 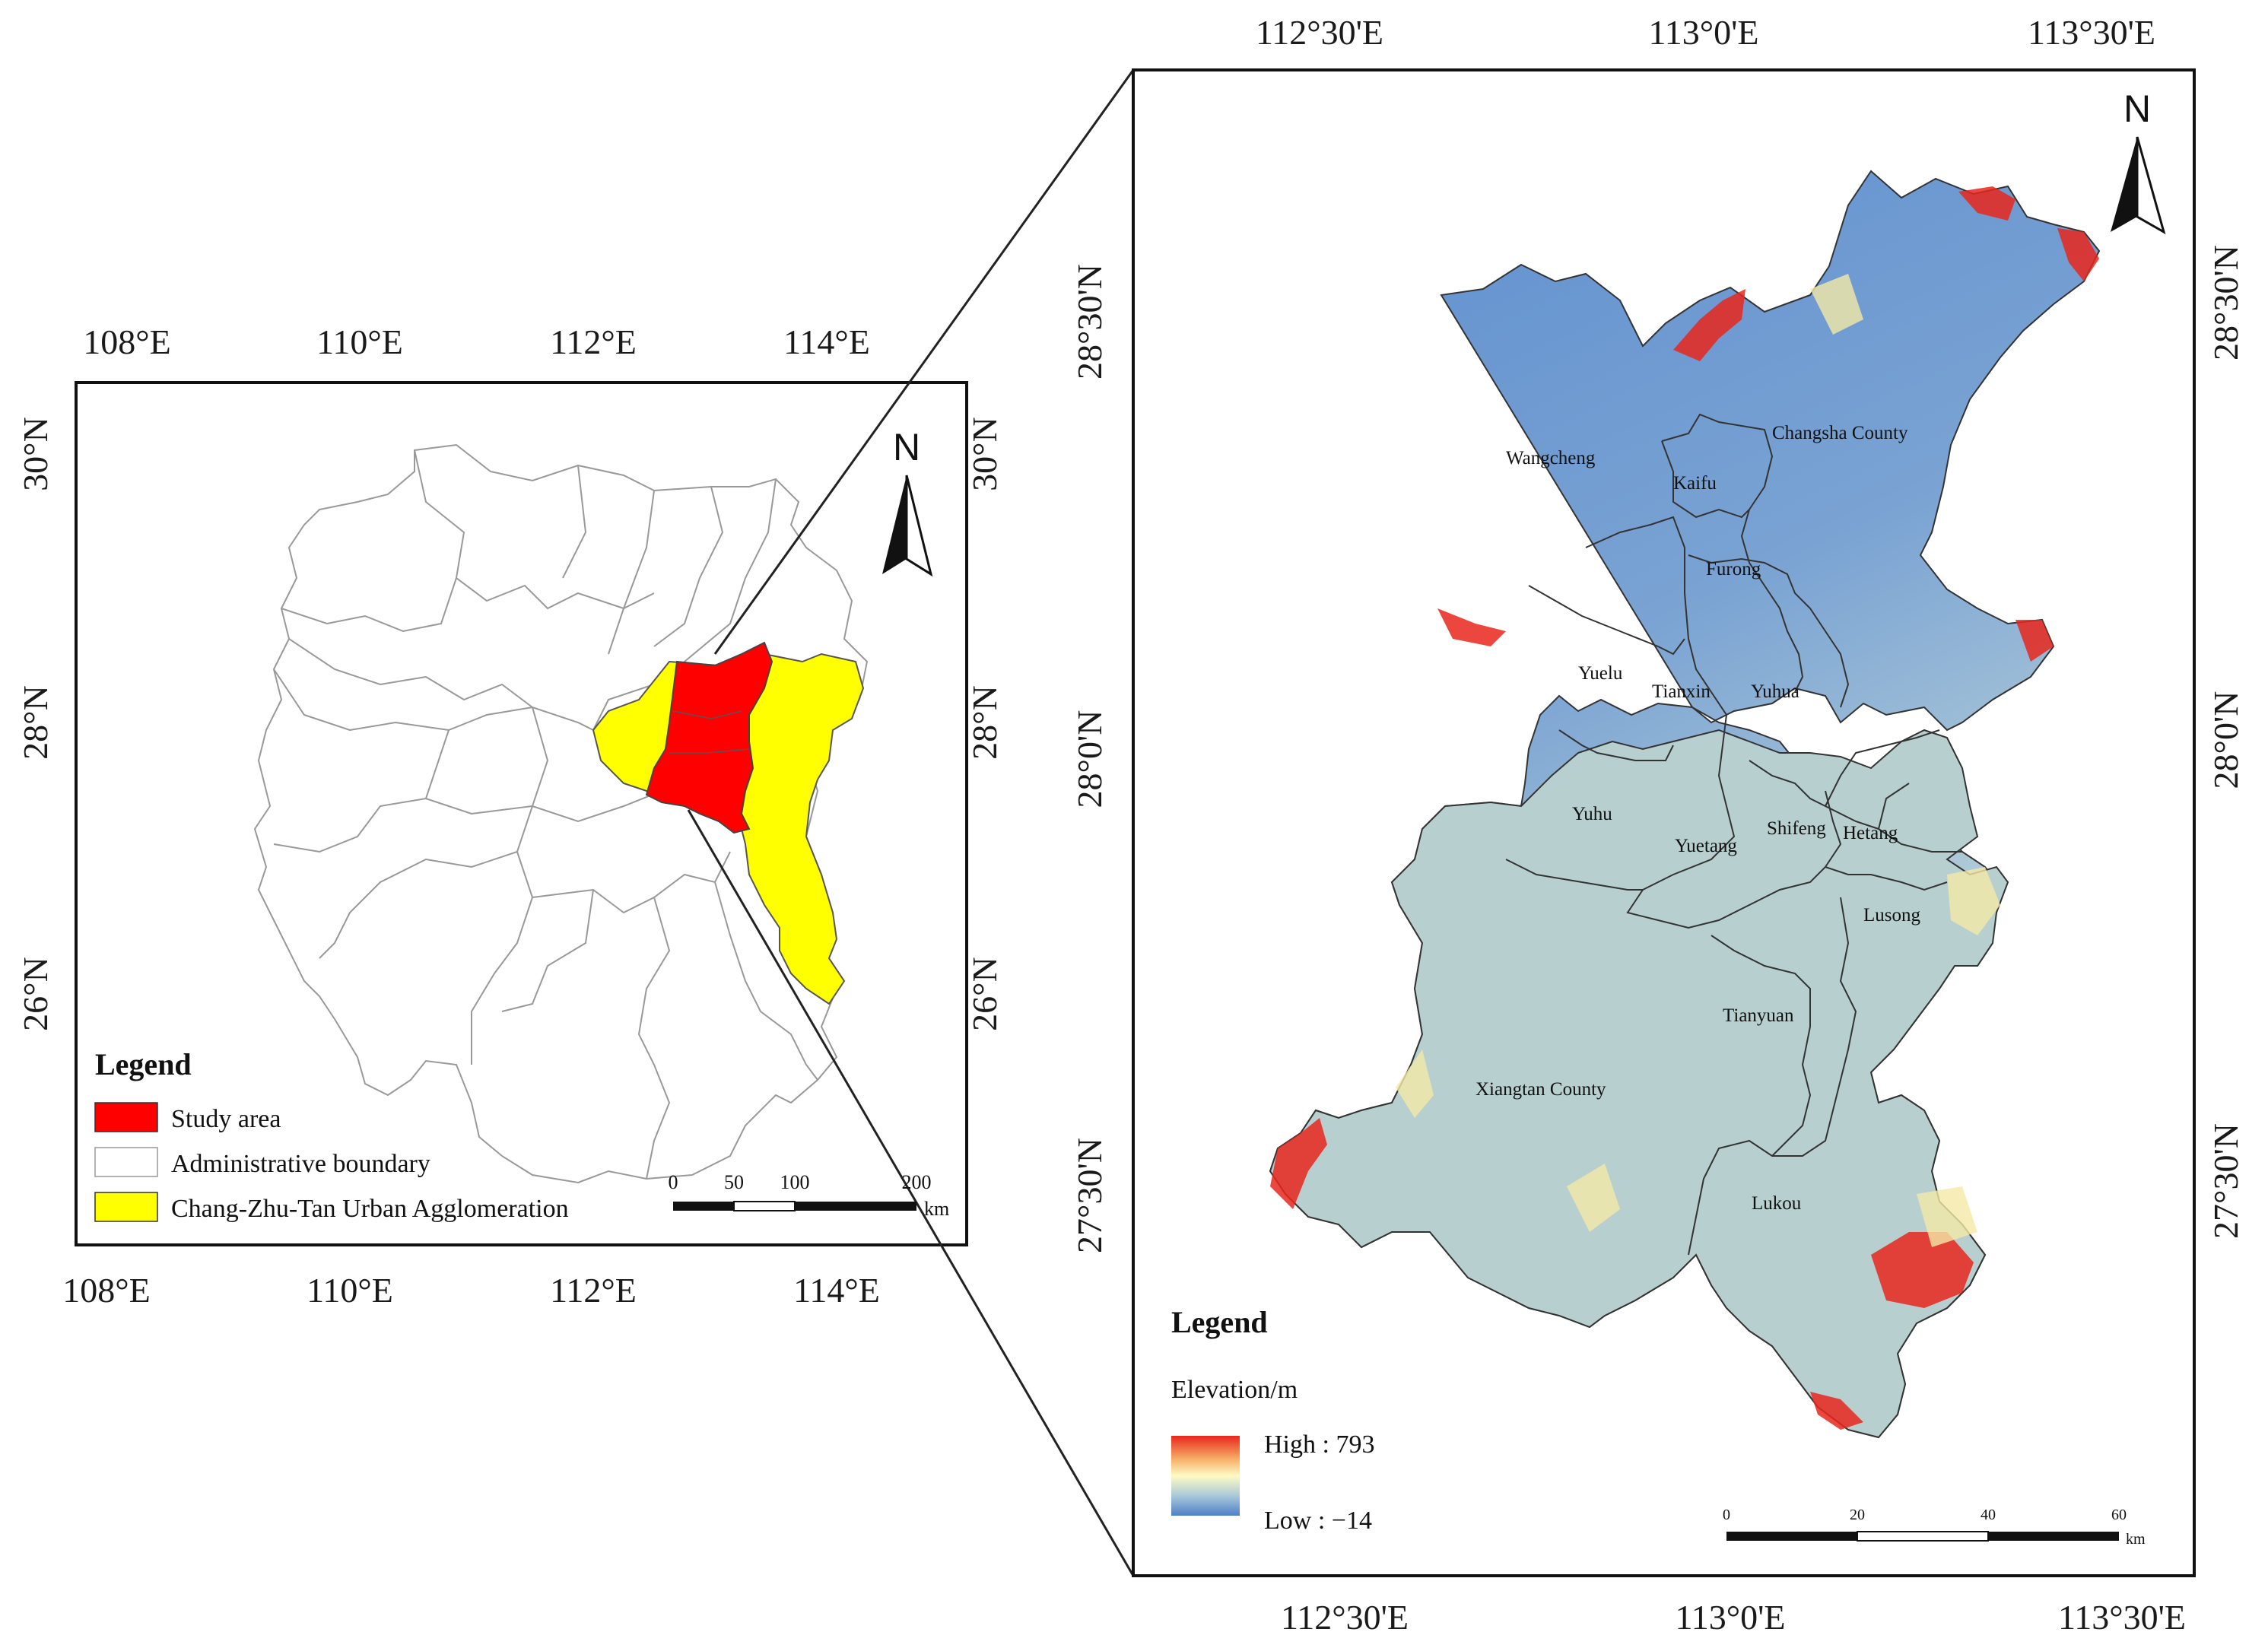 I want to click on study-area-region, so click(x=709, y=738).